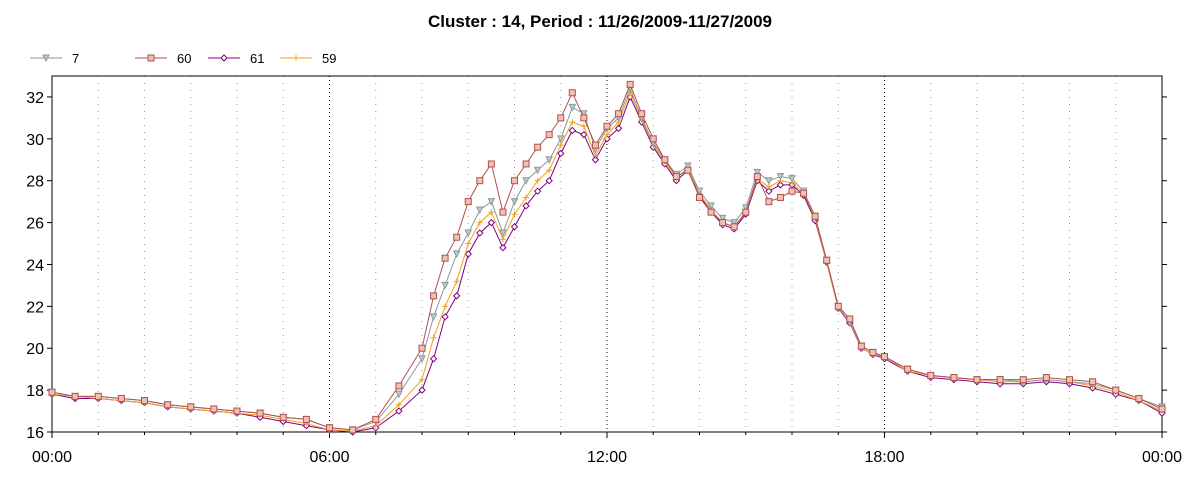 Image resolution: width=1200 pixels, height=480 pixels. I want to click on legend-label: 60, so click(184, 58).